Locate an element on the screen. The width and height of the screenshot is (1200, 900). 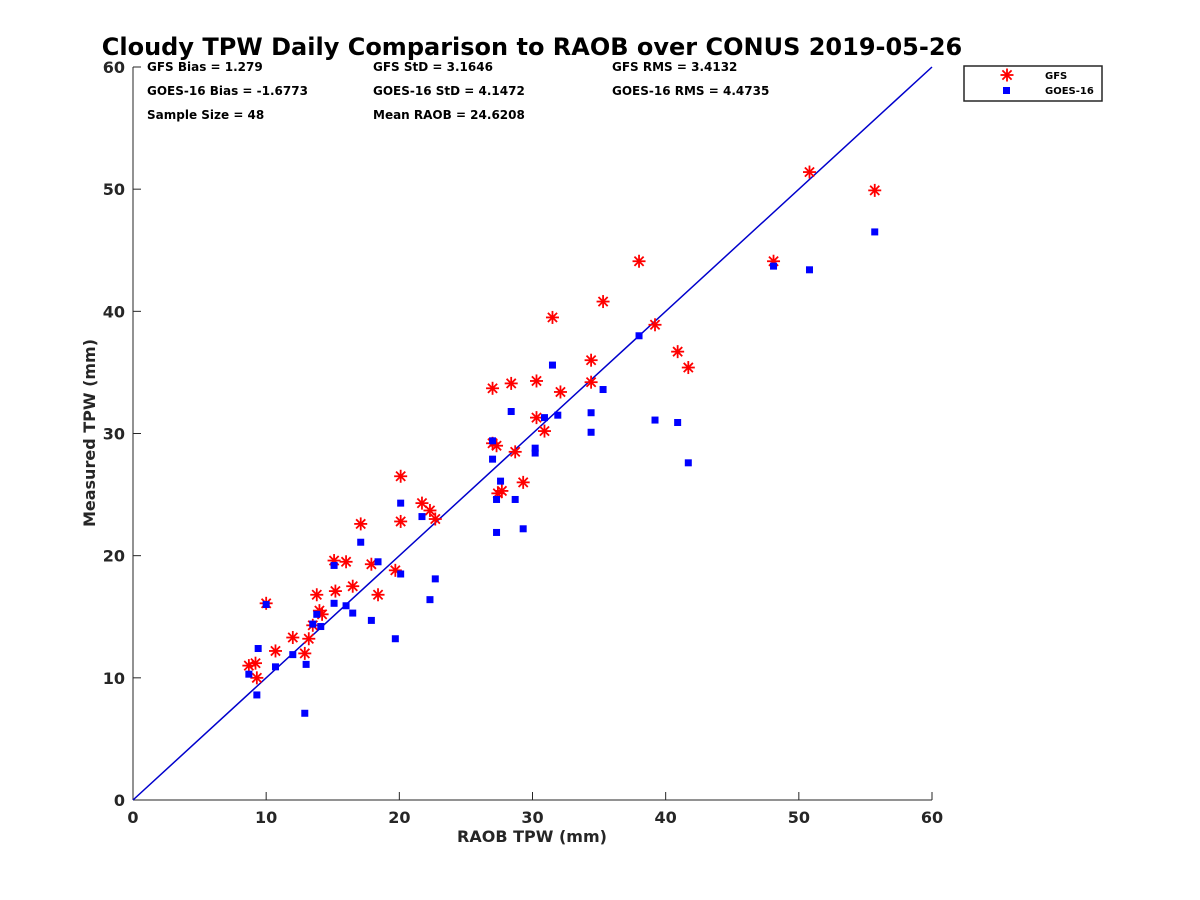
y-ticks: 0 10 20 30 40 50 60 is located at coordinates (122, 434).